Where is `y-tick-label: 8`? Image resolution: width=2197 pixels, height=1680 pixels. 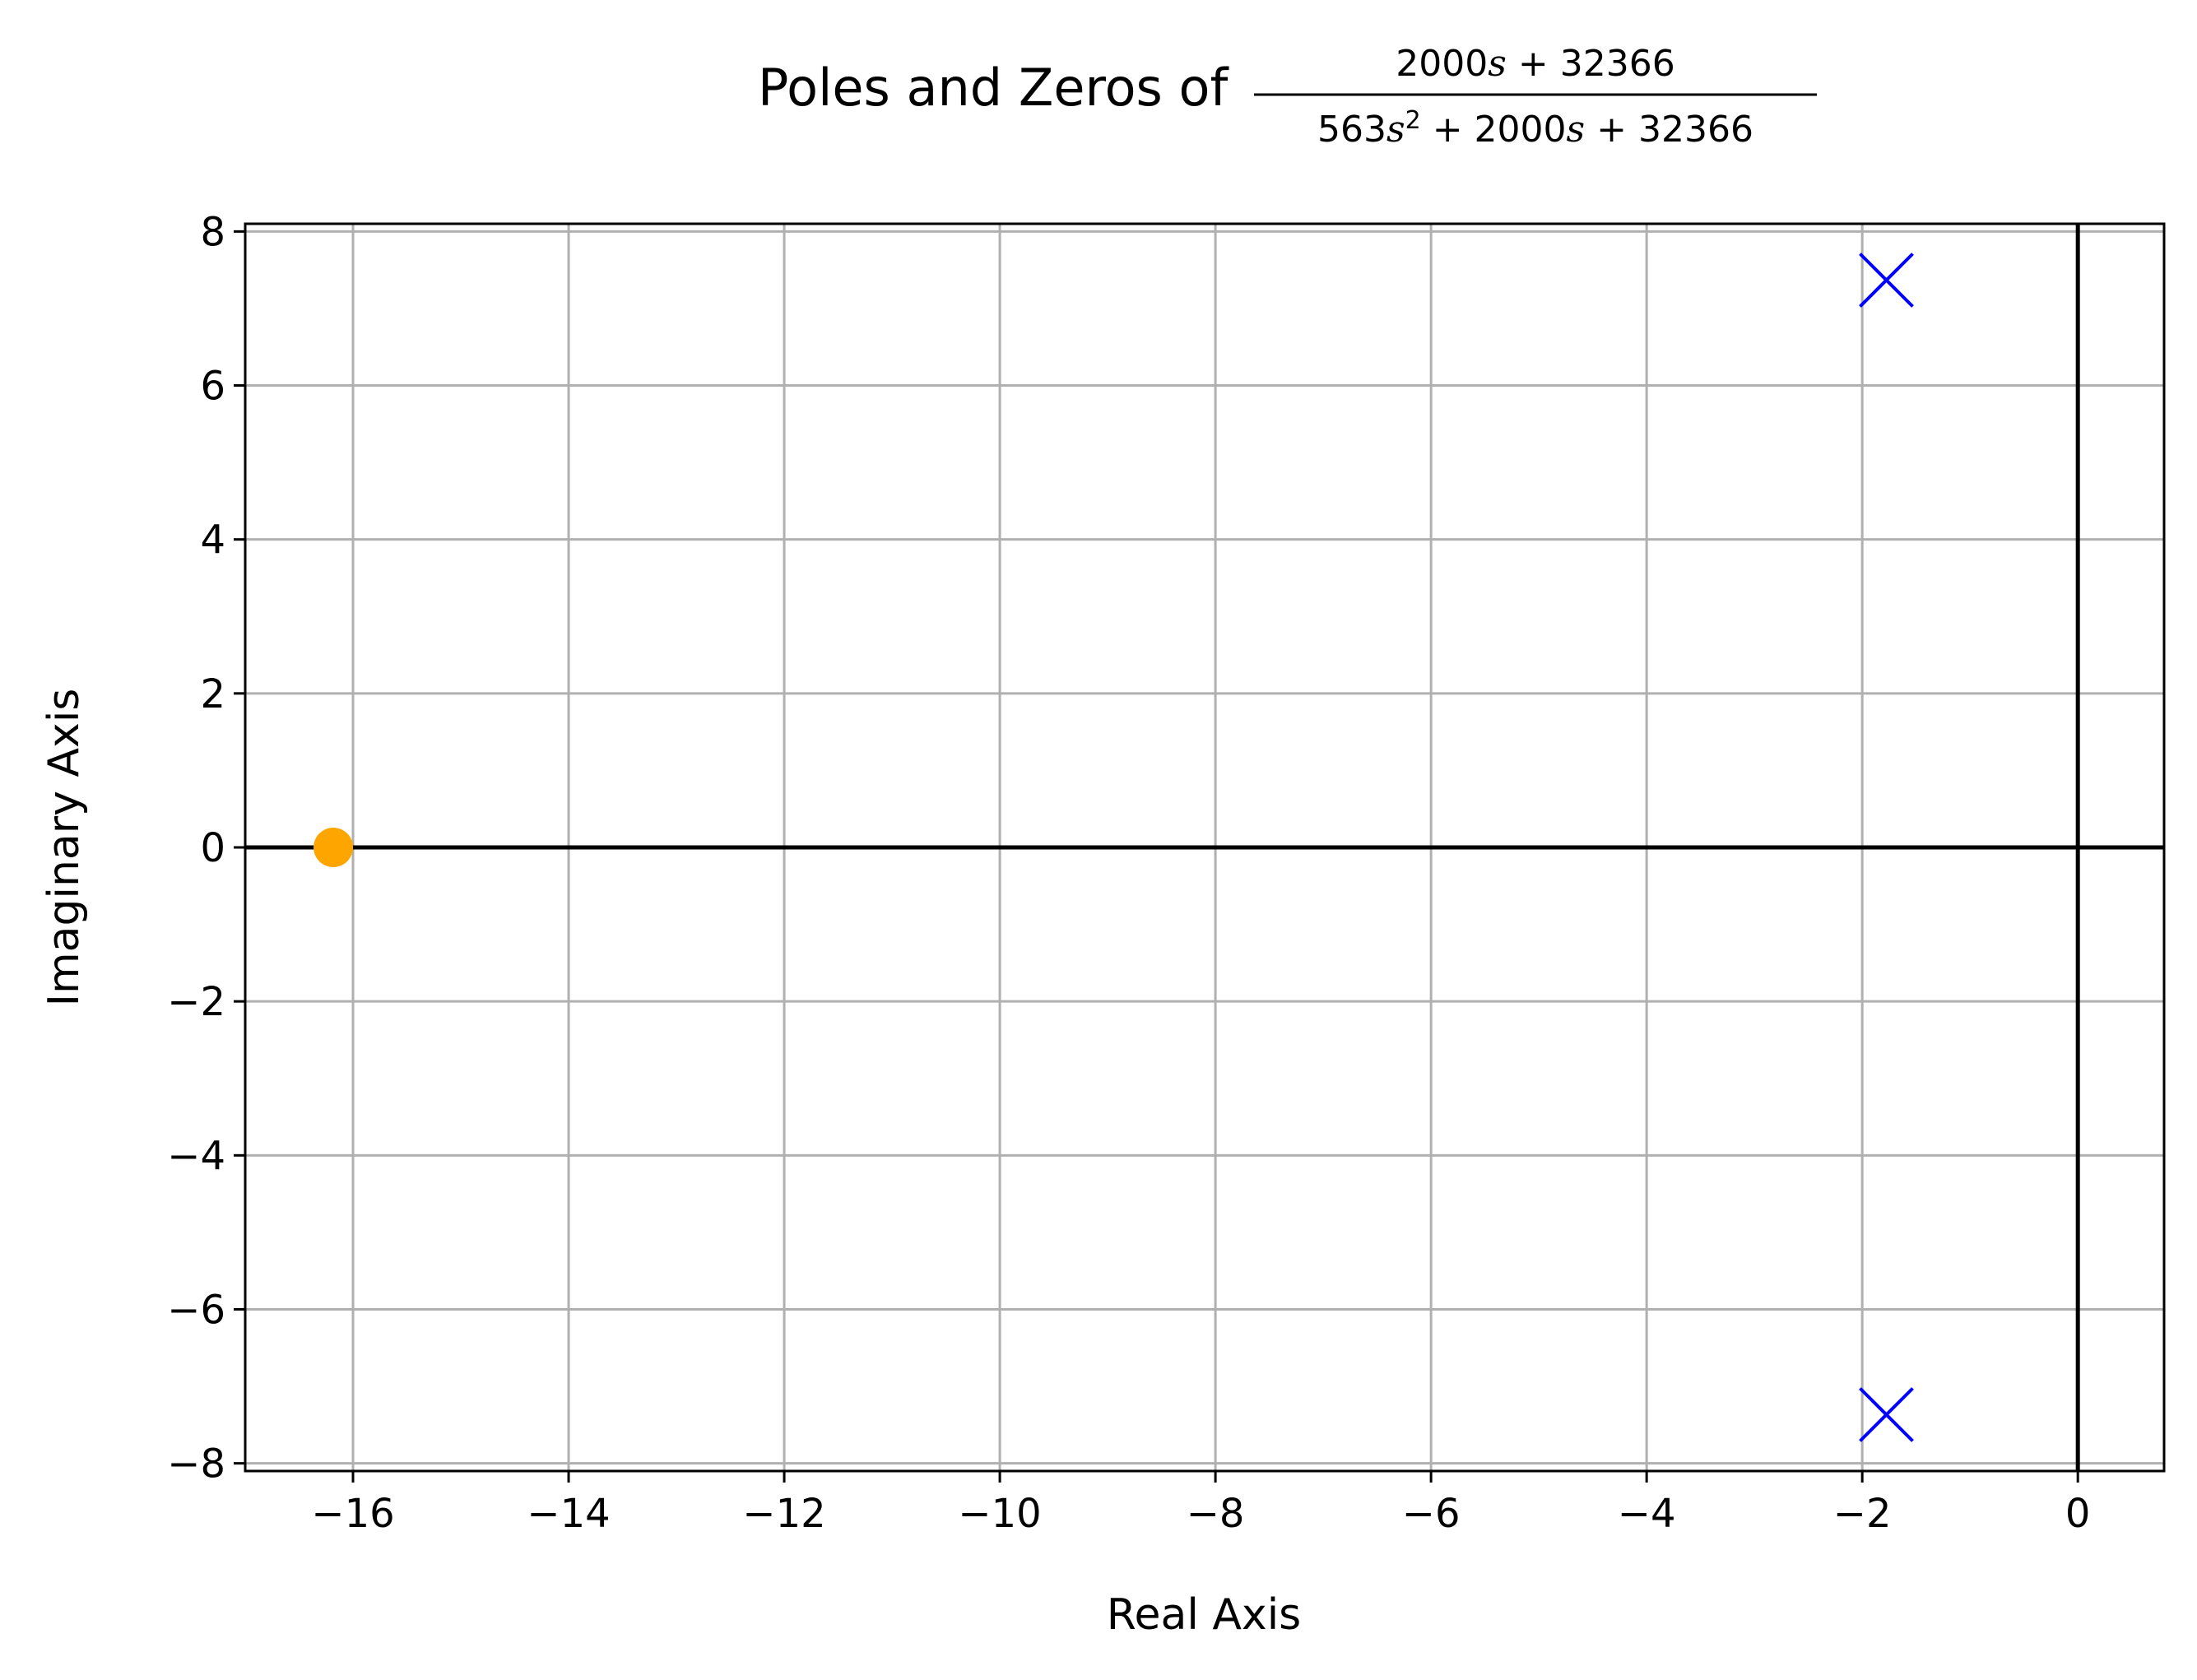 y-tick-label: 8 is located at coordinates (212, 232).